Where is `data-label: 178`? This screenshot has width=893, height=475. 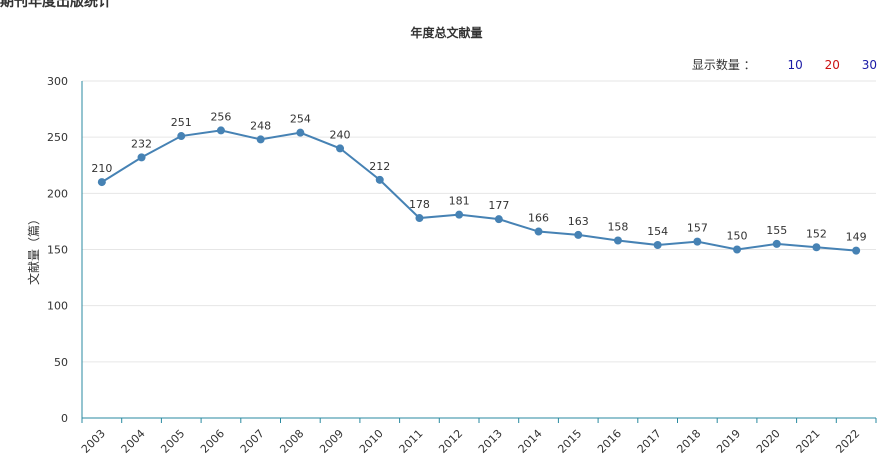
data-label: 178 is located at coordinates (419, 204).